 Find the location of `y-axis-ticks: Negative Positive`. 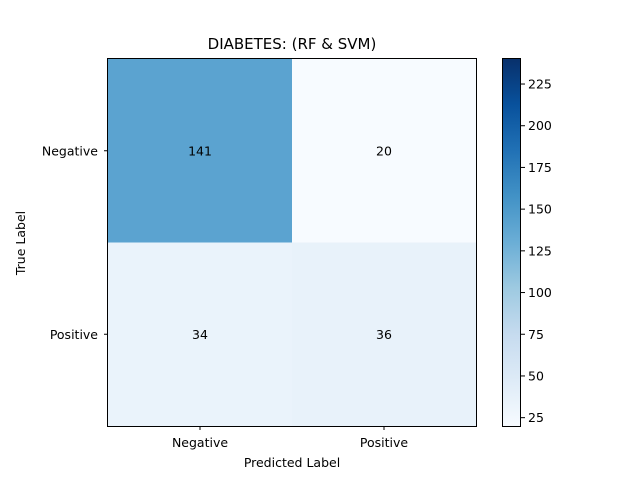

y-axis-ticks: Negative Positive is located at coordinates (75, 242).